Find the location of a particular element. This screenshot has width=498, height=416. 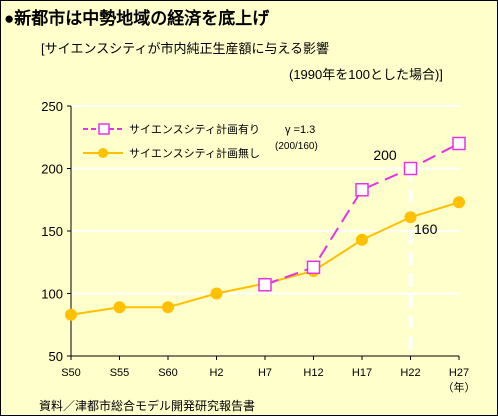

x-axis-unit-label: （年） is located at coordinates (459, 387).